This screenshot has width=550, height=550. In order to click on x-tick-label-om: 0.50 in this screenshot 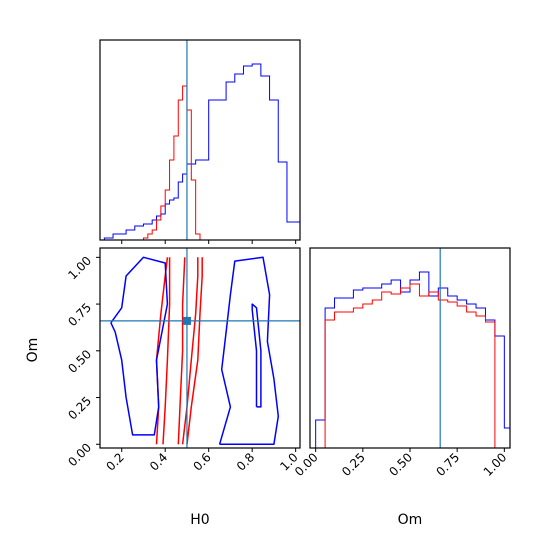, I will do `click(400, 464)`.